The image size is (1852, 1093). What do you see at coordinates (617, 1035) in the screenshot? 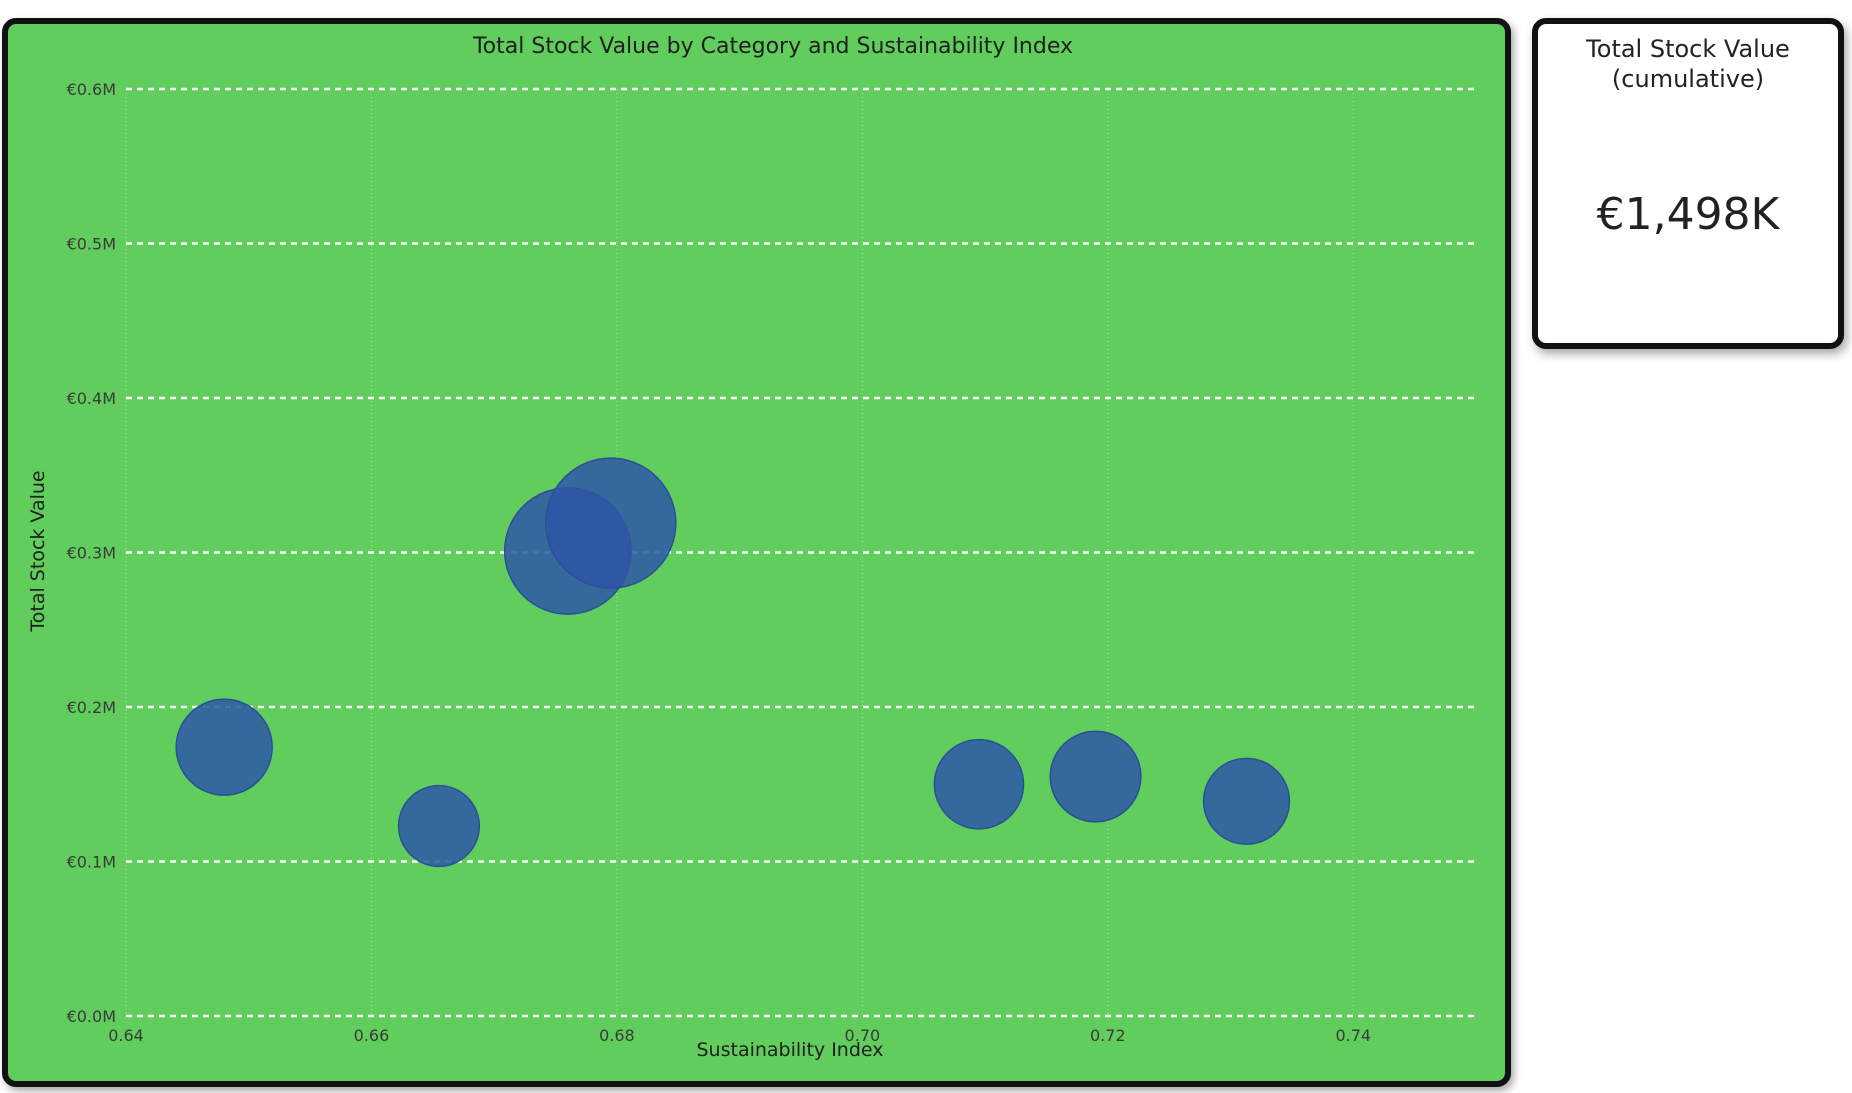
I see `x-tick-label: 0.68` at bounding box center [617, 1035].